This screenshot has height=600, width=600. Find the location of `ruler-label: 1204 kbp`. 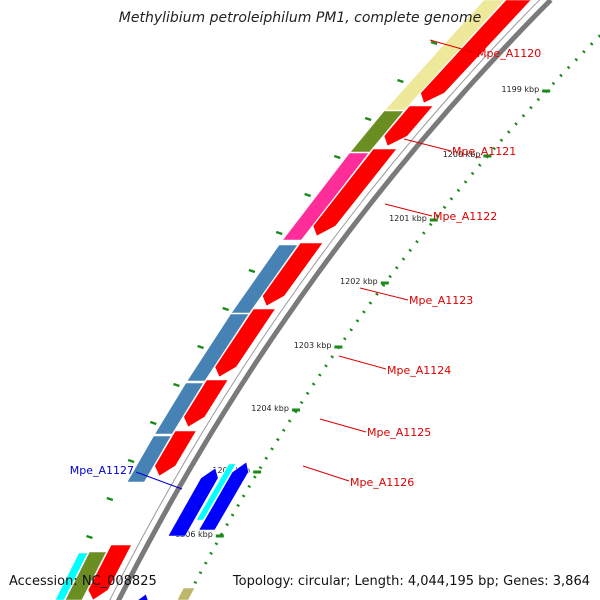

ruler-label: 1204 kbp is located at coordinates (270, 408).